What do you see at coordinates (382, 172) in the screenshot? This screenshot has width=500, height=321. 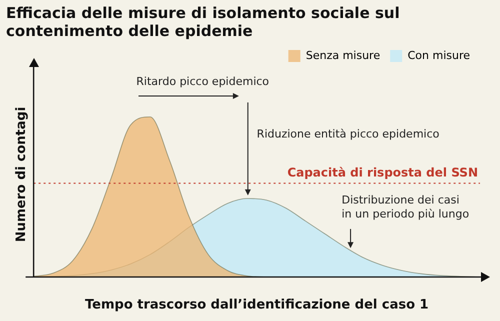 I see `ref-line-label: Capacità di risposta del SSN` at bounding box center [382, 172].